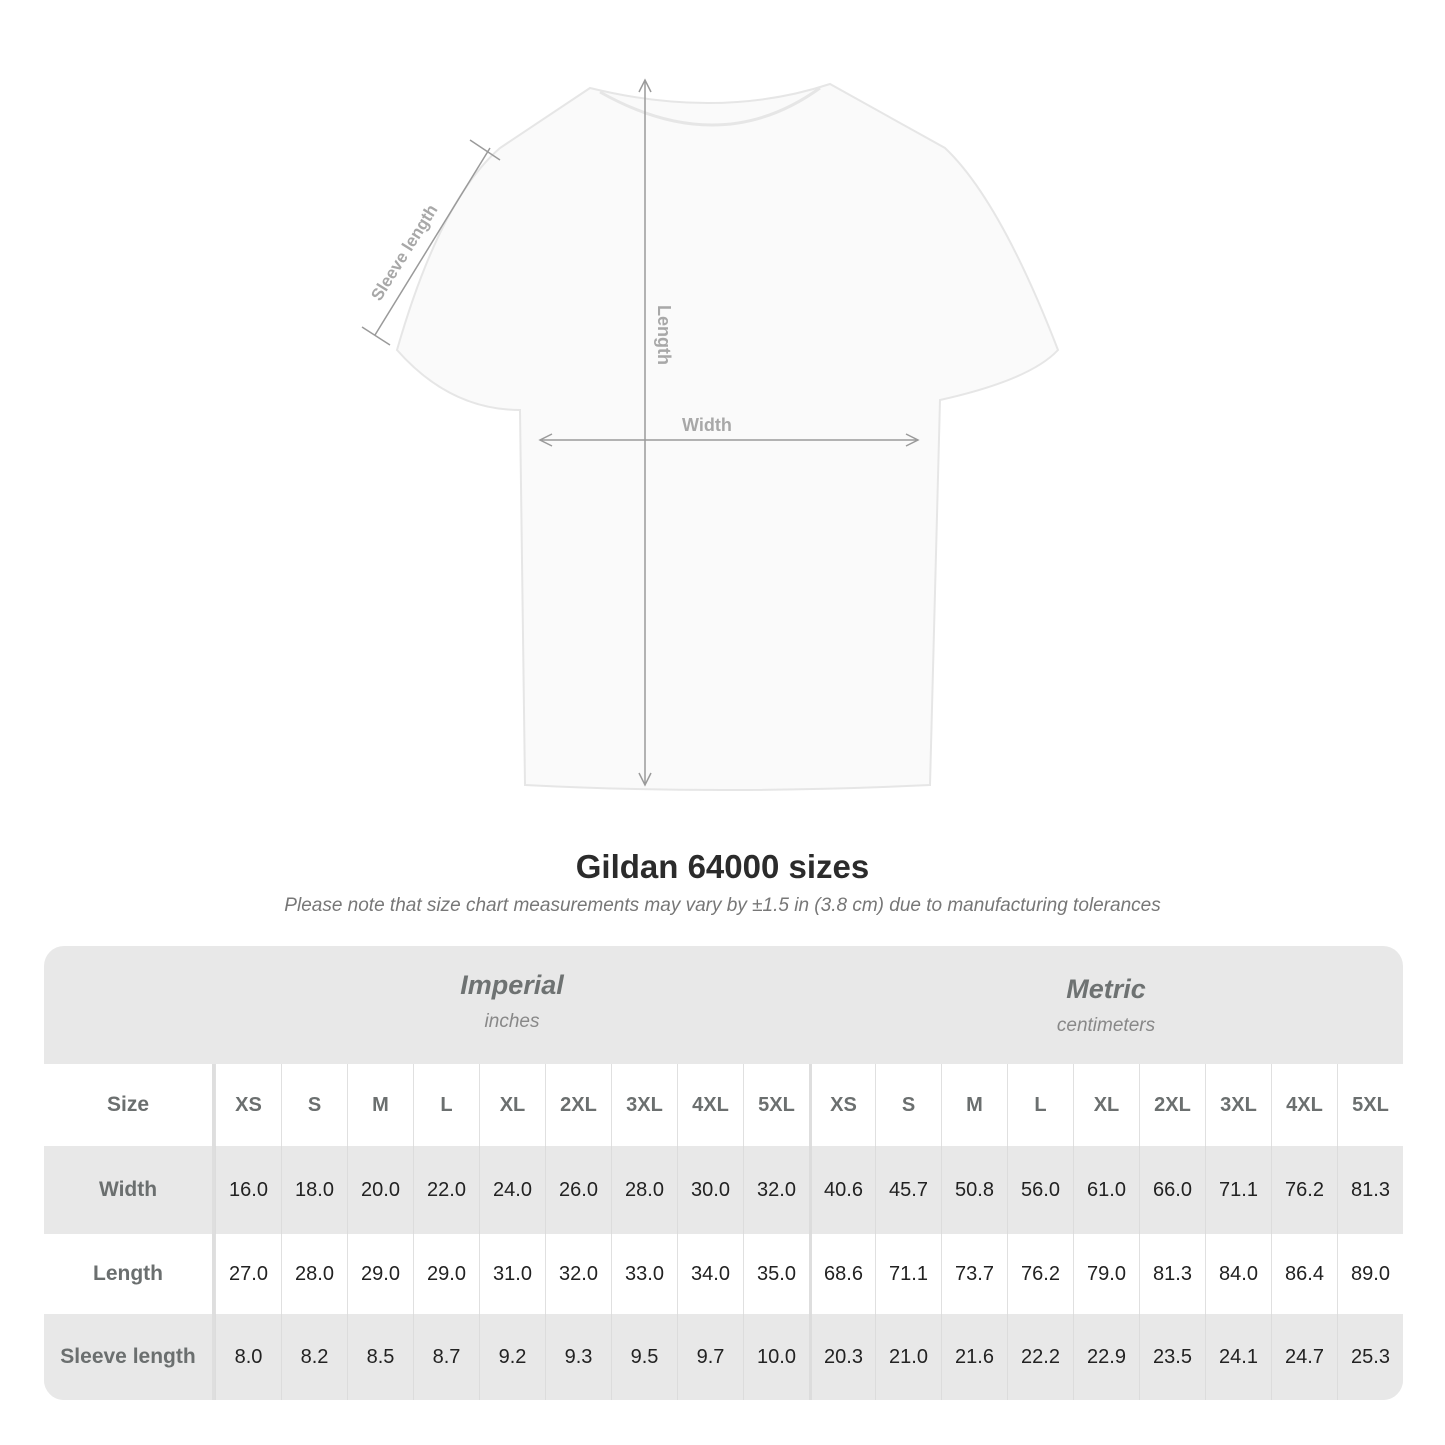 This screenshot has height=1445, width=1445. I want to click on table-cell: 20.0, so click(380, 1190).